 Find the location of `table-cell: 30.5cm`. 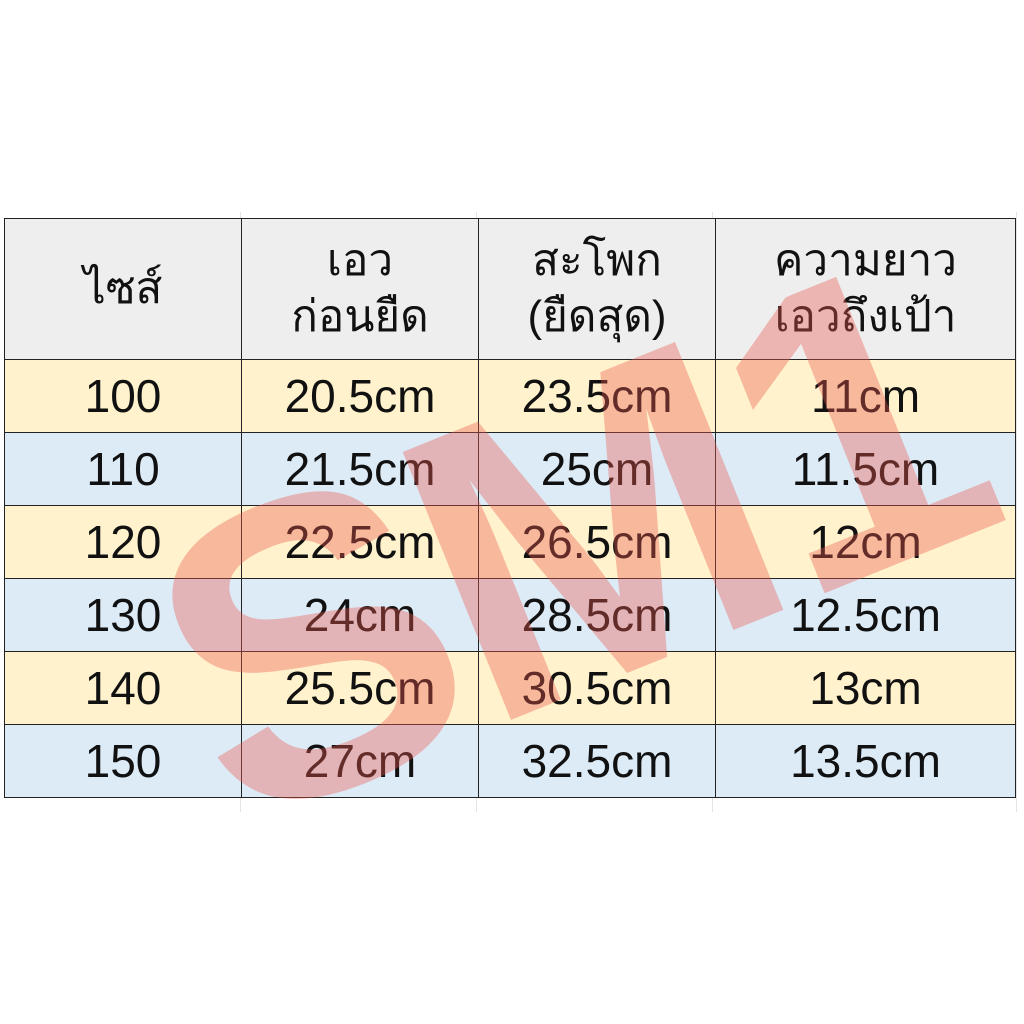

table-cell: 30.5cm is located at coordinates (597, 688).